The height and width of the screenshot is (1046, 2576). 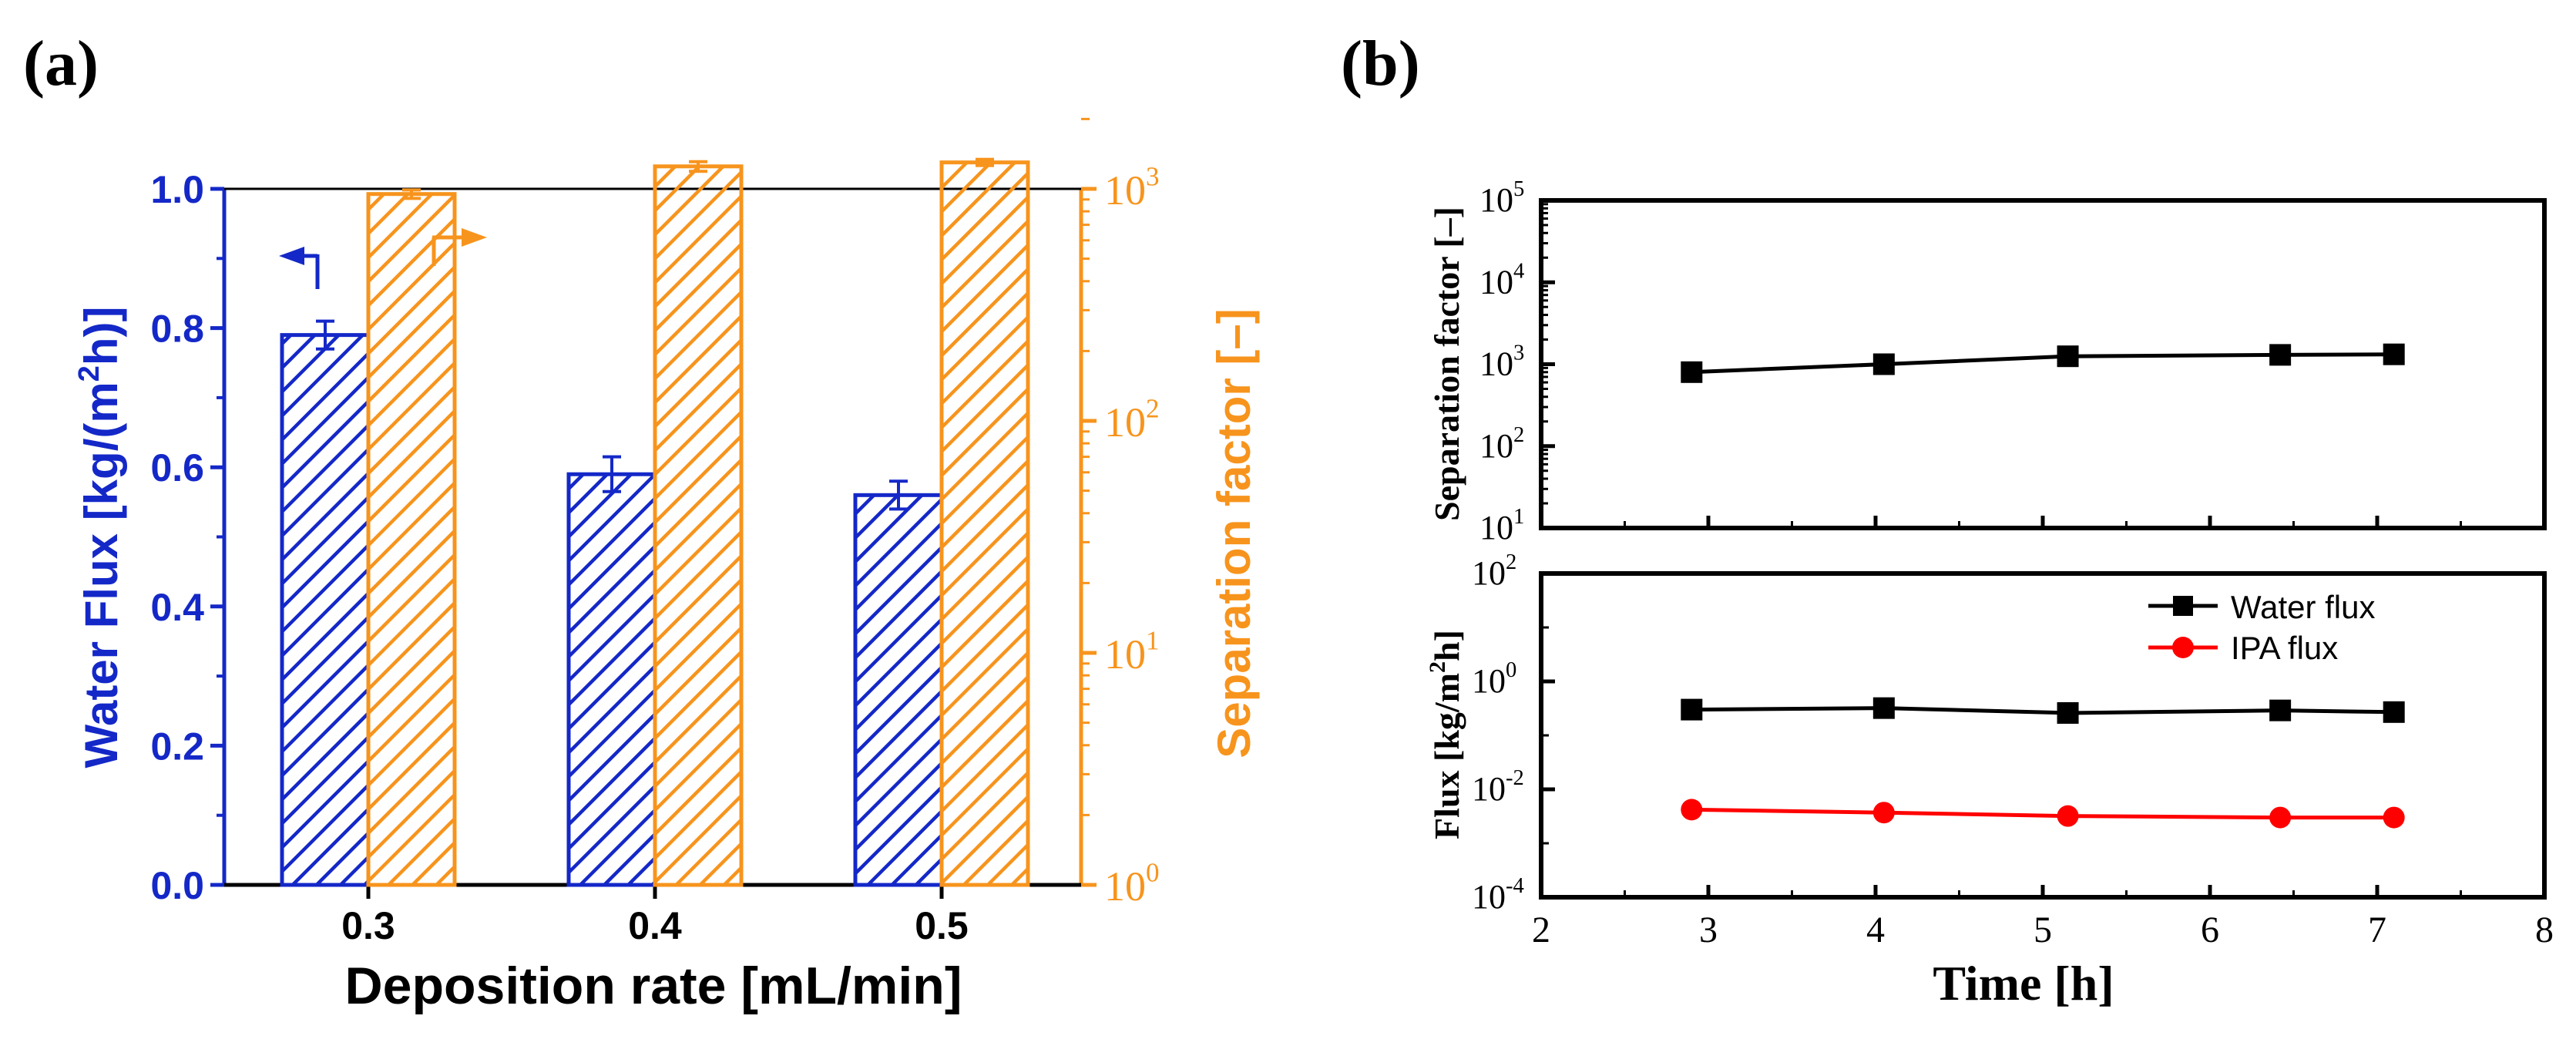 I want to click on bottom-y-tick-label: 10⁰, so click(x=1494, y=679).